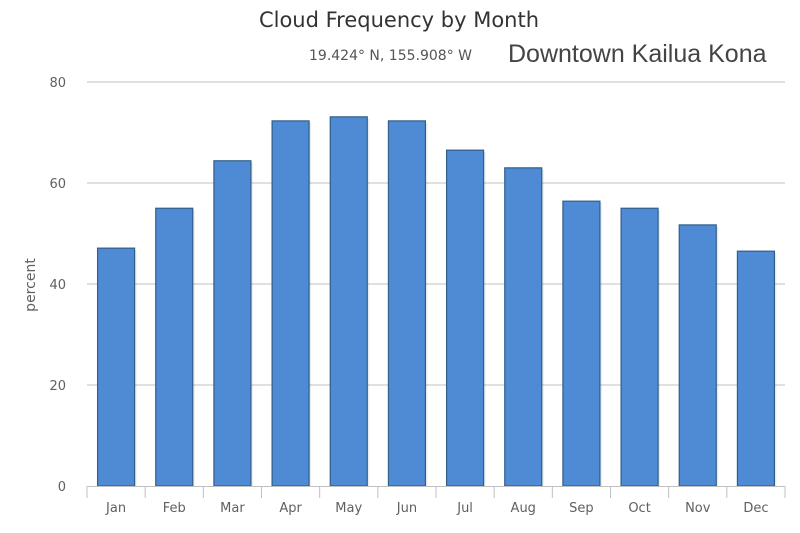  I want to click on x-tick-label: Jul, so click(464, 508).